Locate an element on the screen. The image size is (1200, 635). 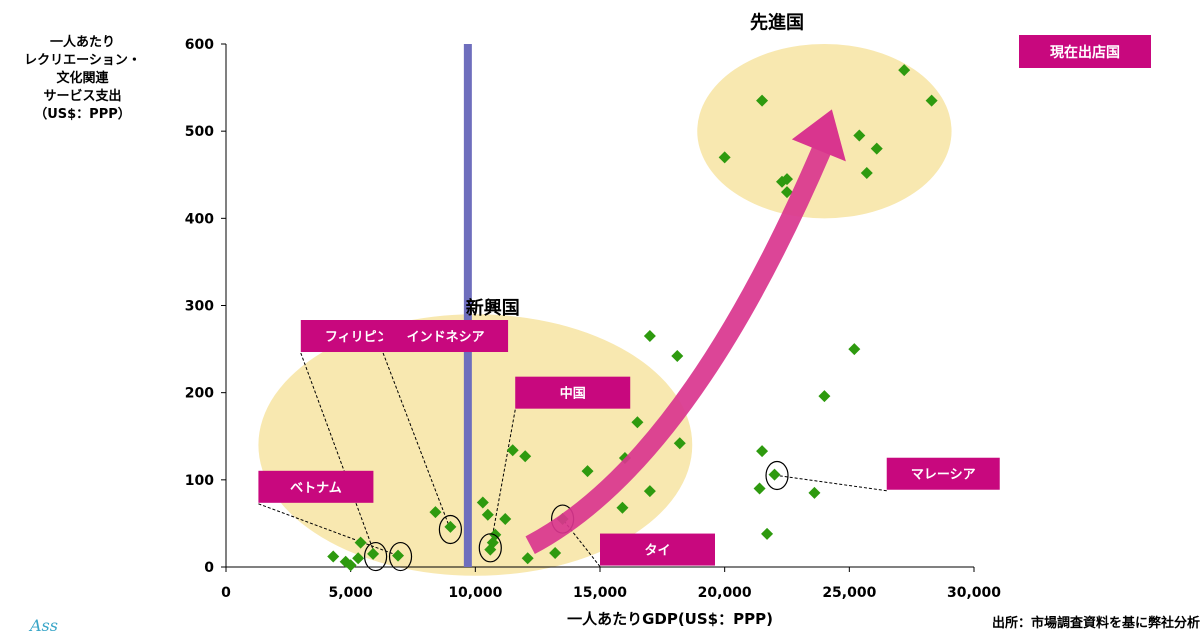
source-note: 出所：市場調査資料を基に弊社分析 is located at coordinates (1095, 623).